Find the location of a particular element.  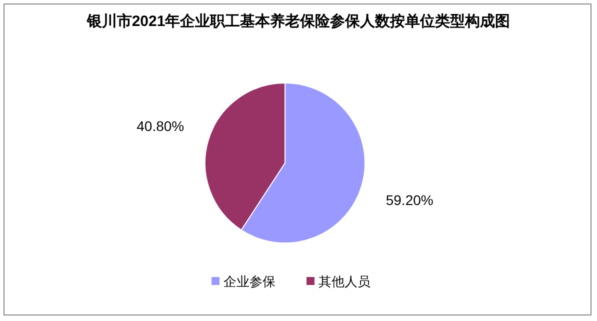

legend-label: 企业参保 is located at coordinates (250, 281).